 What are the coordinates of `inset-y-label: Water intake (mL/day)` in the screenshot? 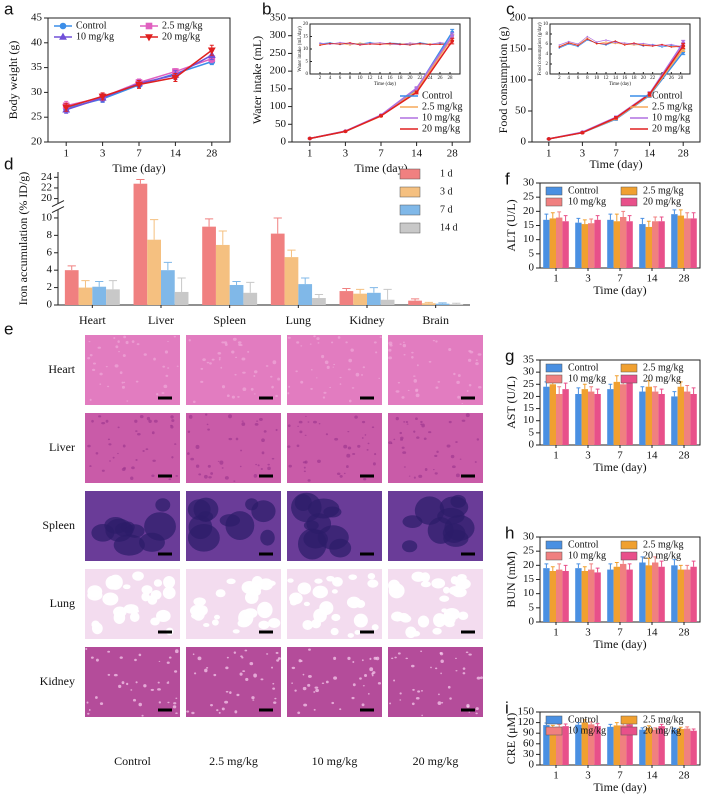 It's located at (300, 49).